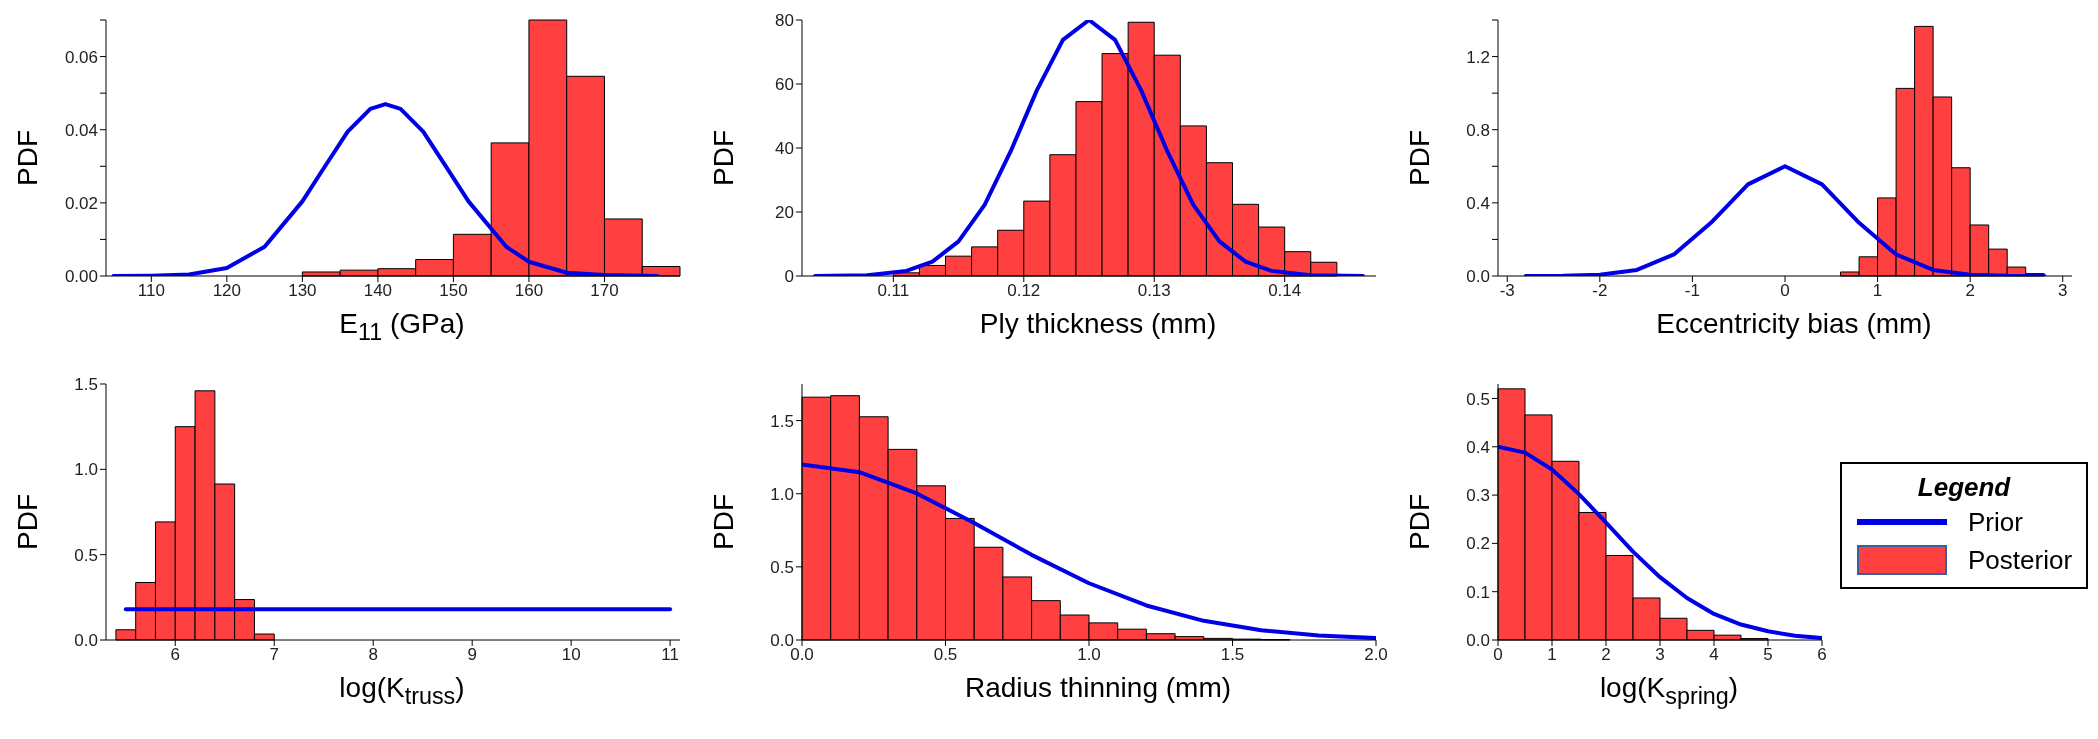  I want to click on y-tick-label: 0.3, so click(1478, 496).